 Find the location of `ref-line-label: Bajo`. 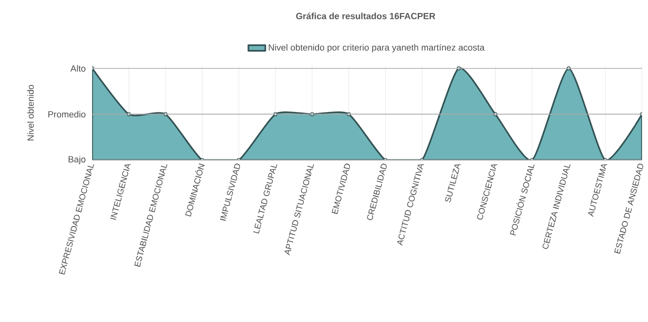

ref-line-label: Bajo is located at coordinates (77, 160).